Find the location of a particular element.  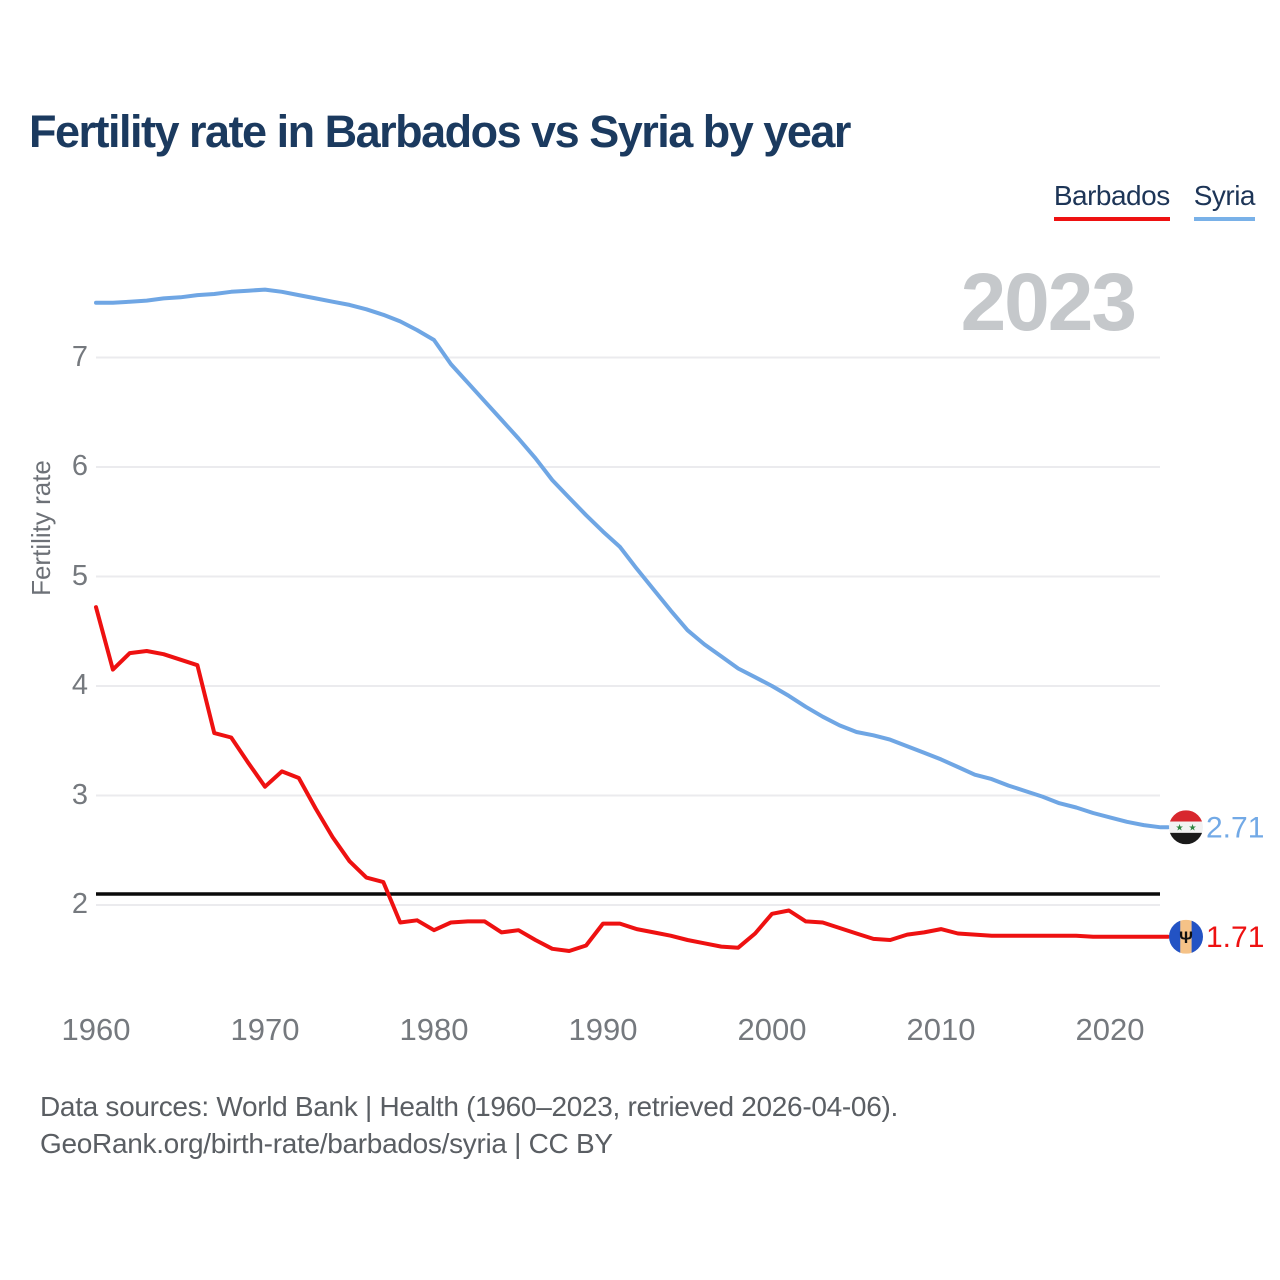

barbados-end-value: 1.71 is located at coordinates (1235, 937).